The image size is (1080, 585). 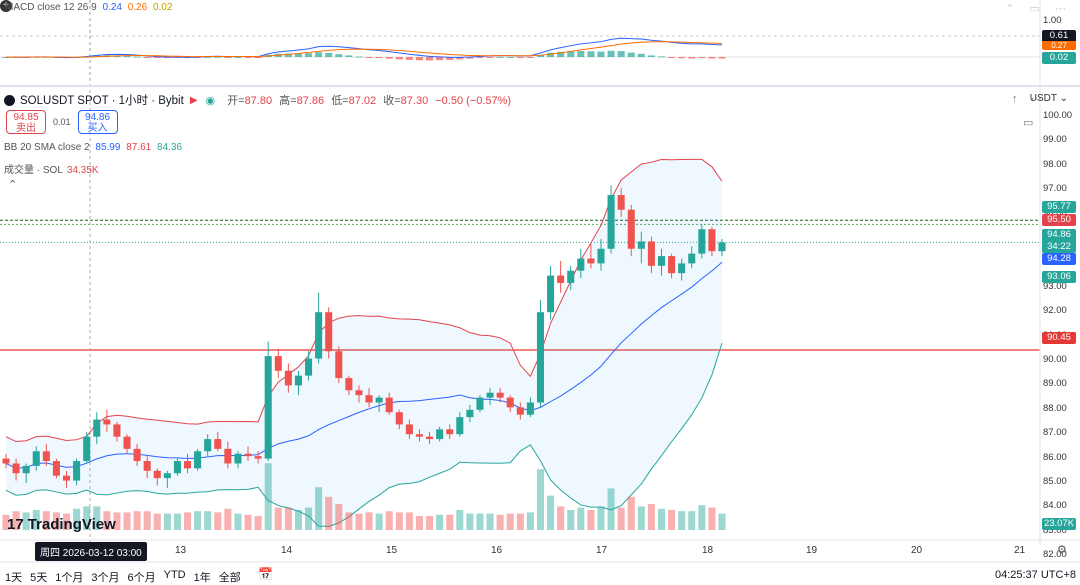 I want to click on range-button: 5天, so click(x=39, y=578).